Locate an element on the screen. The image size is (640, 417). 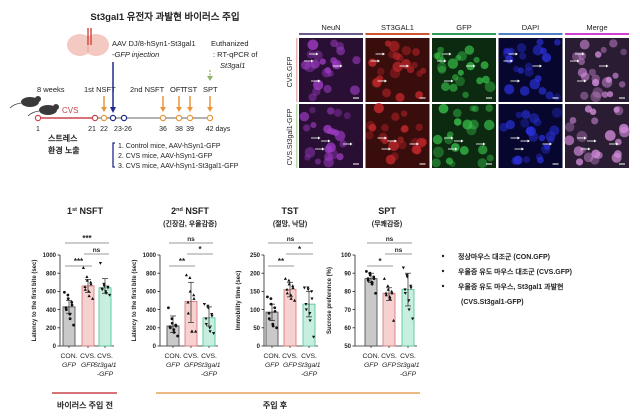
significance-label: ns is located at coordinates (399, 250).